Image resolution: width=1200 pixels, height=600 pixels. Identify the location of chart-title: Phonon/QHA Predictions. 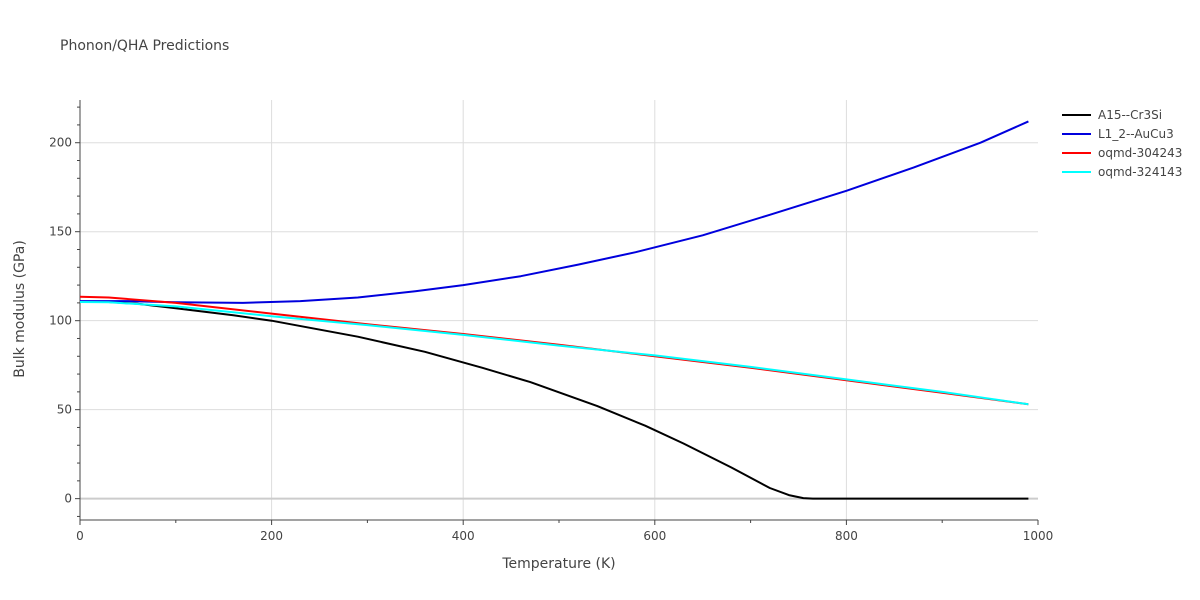
(144, 46).